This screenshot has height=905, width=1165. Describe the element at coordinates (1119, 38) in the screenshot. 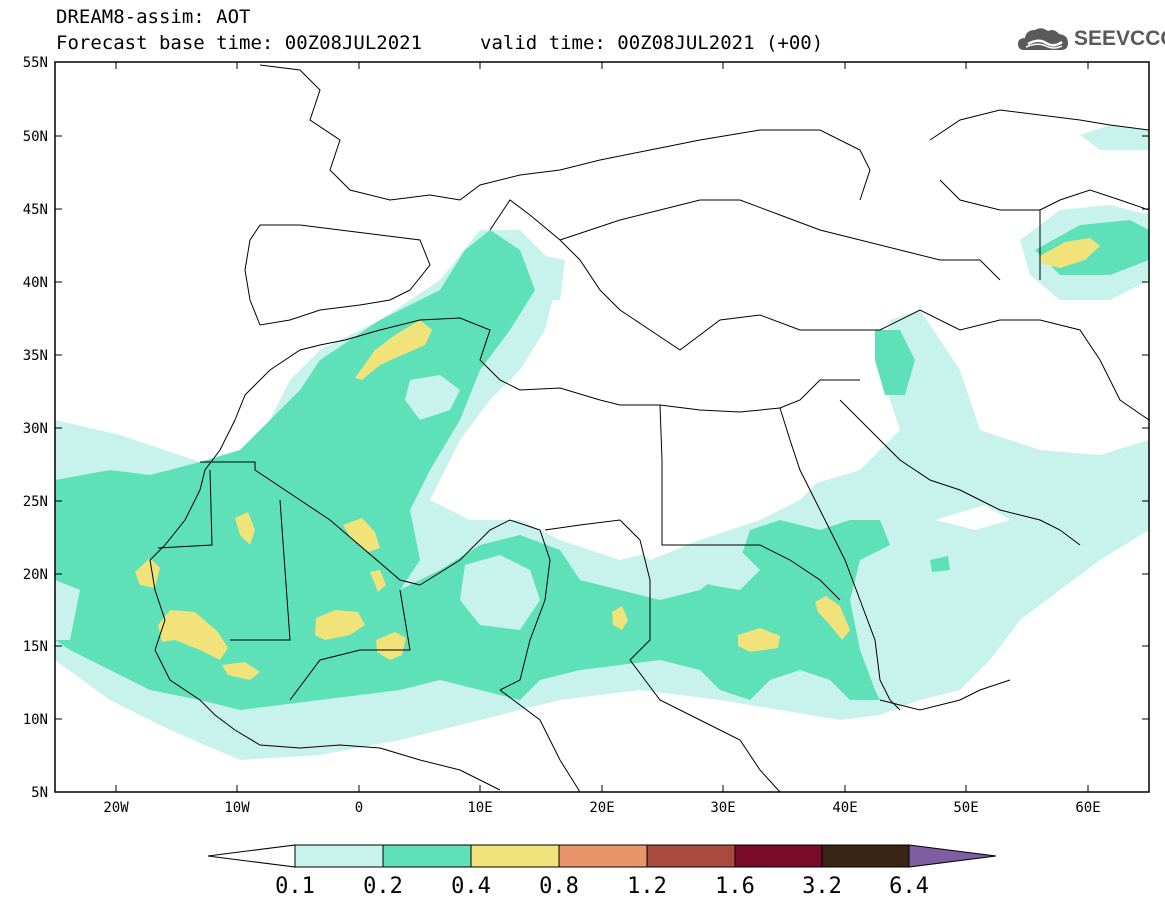

I see `logo-text: SEEVCCC` at that location.